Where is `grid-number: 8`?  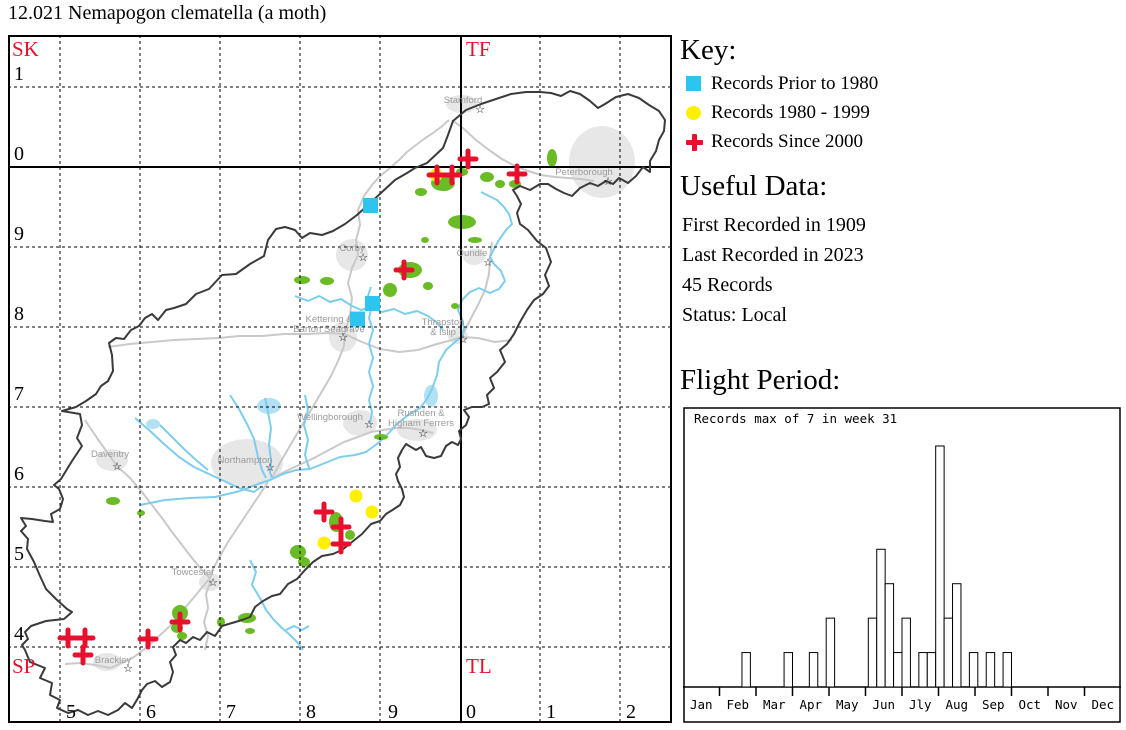
grid-number: 8 is located at coordinates (19, 314).